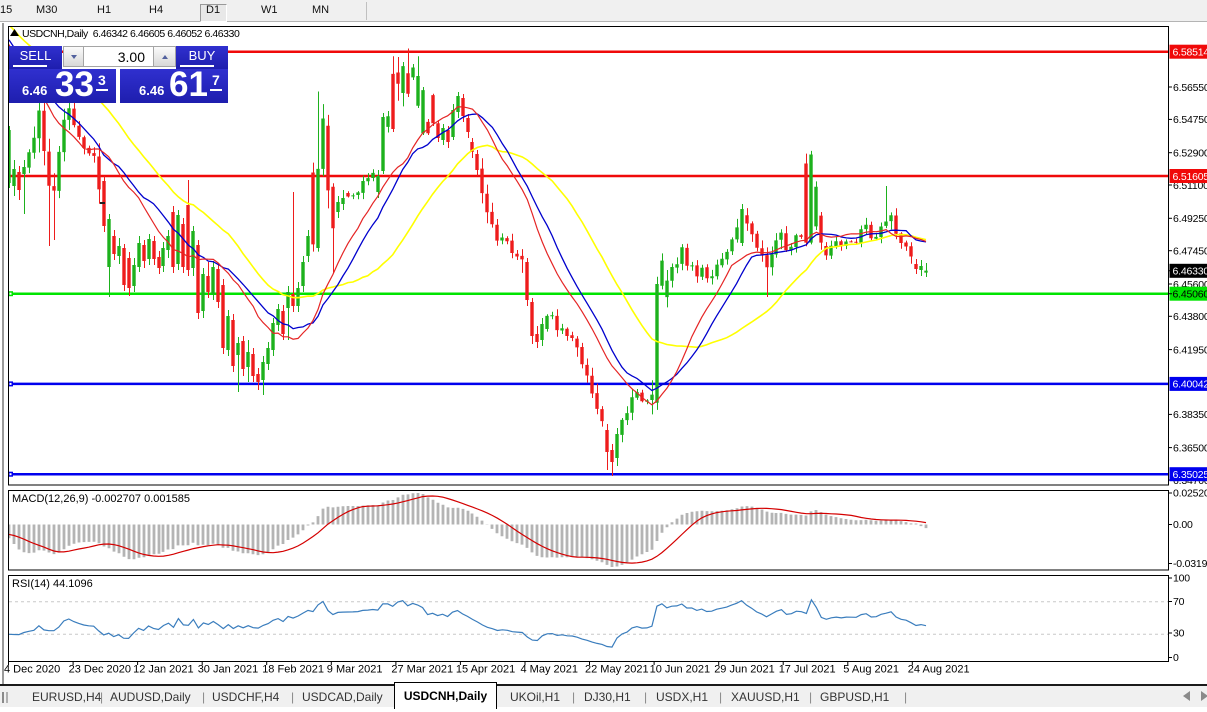 The image size is (1207, 712). What do you see at coordinates (1190, 385) in the screenshot?
I see `svg-text: 6.40042` at bounding box center [1190, 385].